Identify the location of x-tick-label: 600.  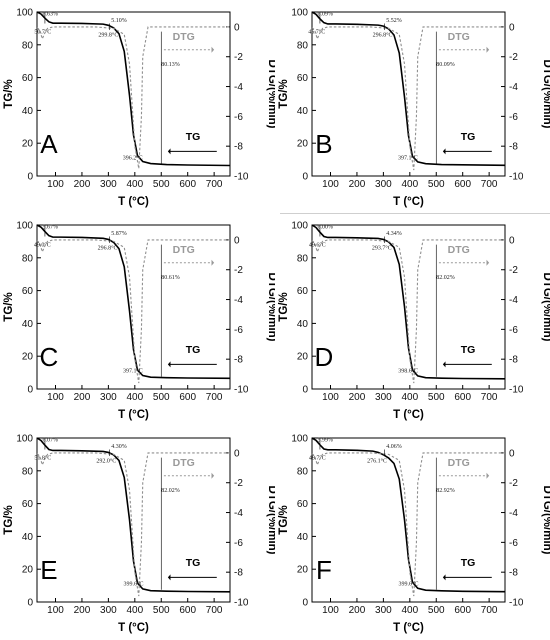
(187, 397).